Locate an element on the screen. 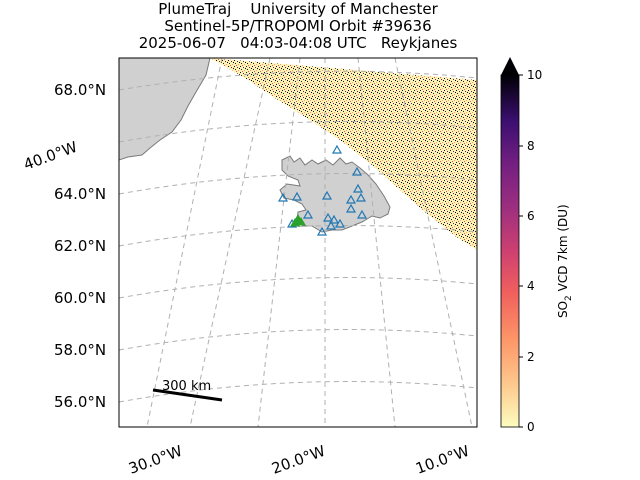 The width and height of the screenshot is (640, 480). colorbar-tick-4: 4 is located at coordinates (531, 286).